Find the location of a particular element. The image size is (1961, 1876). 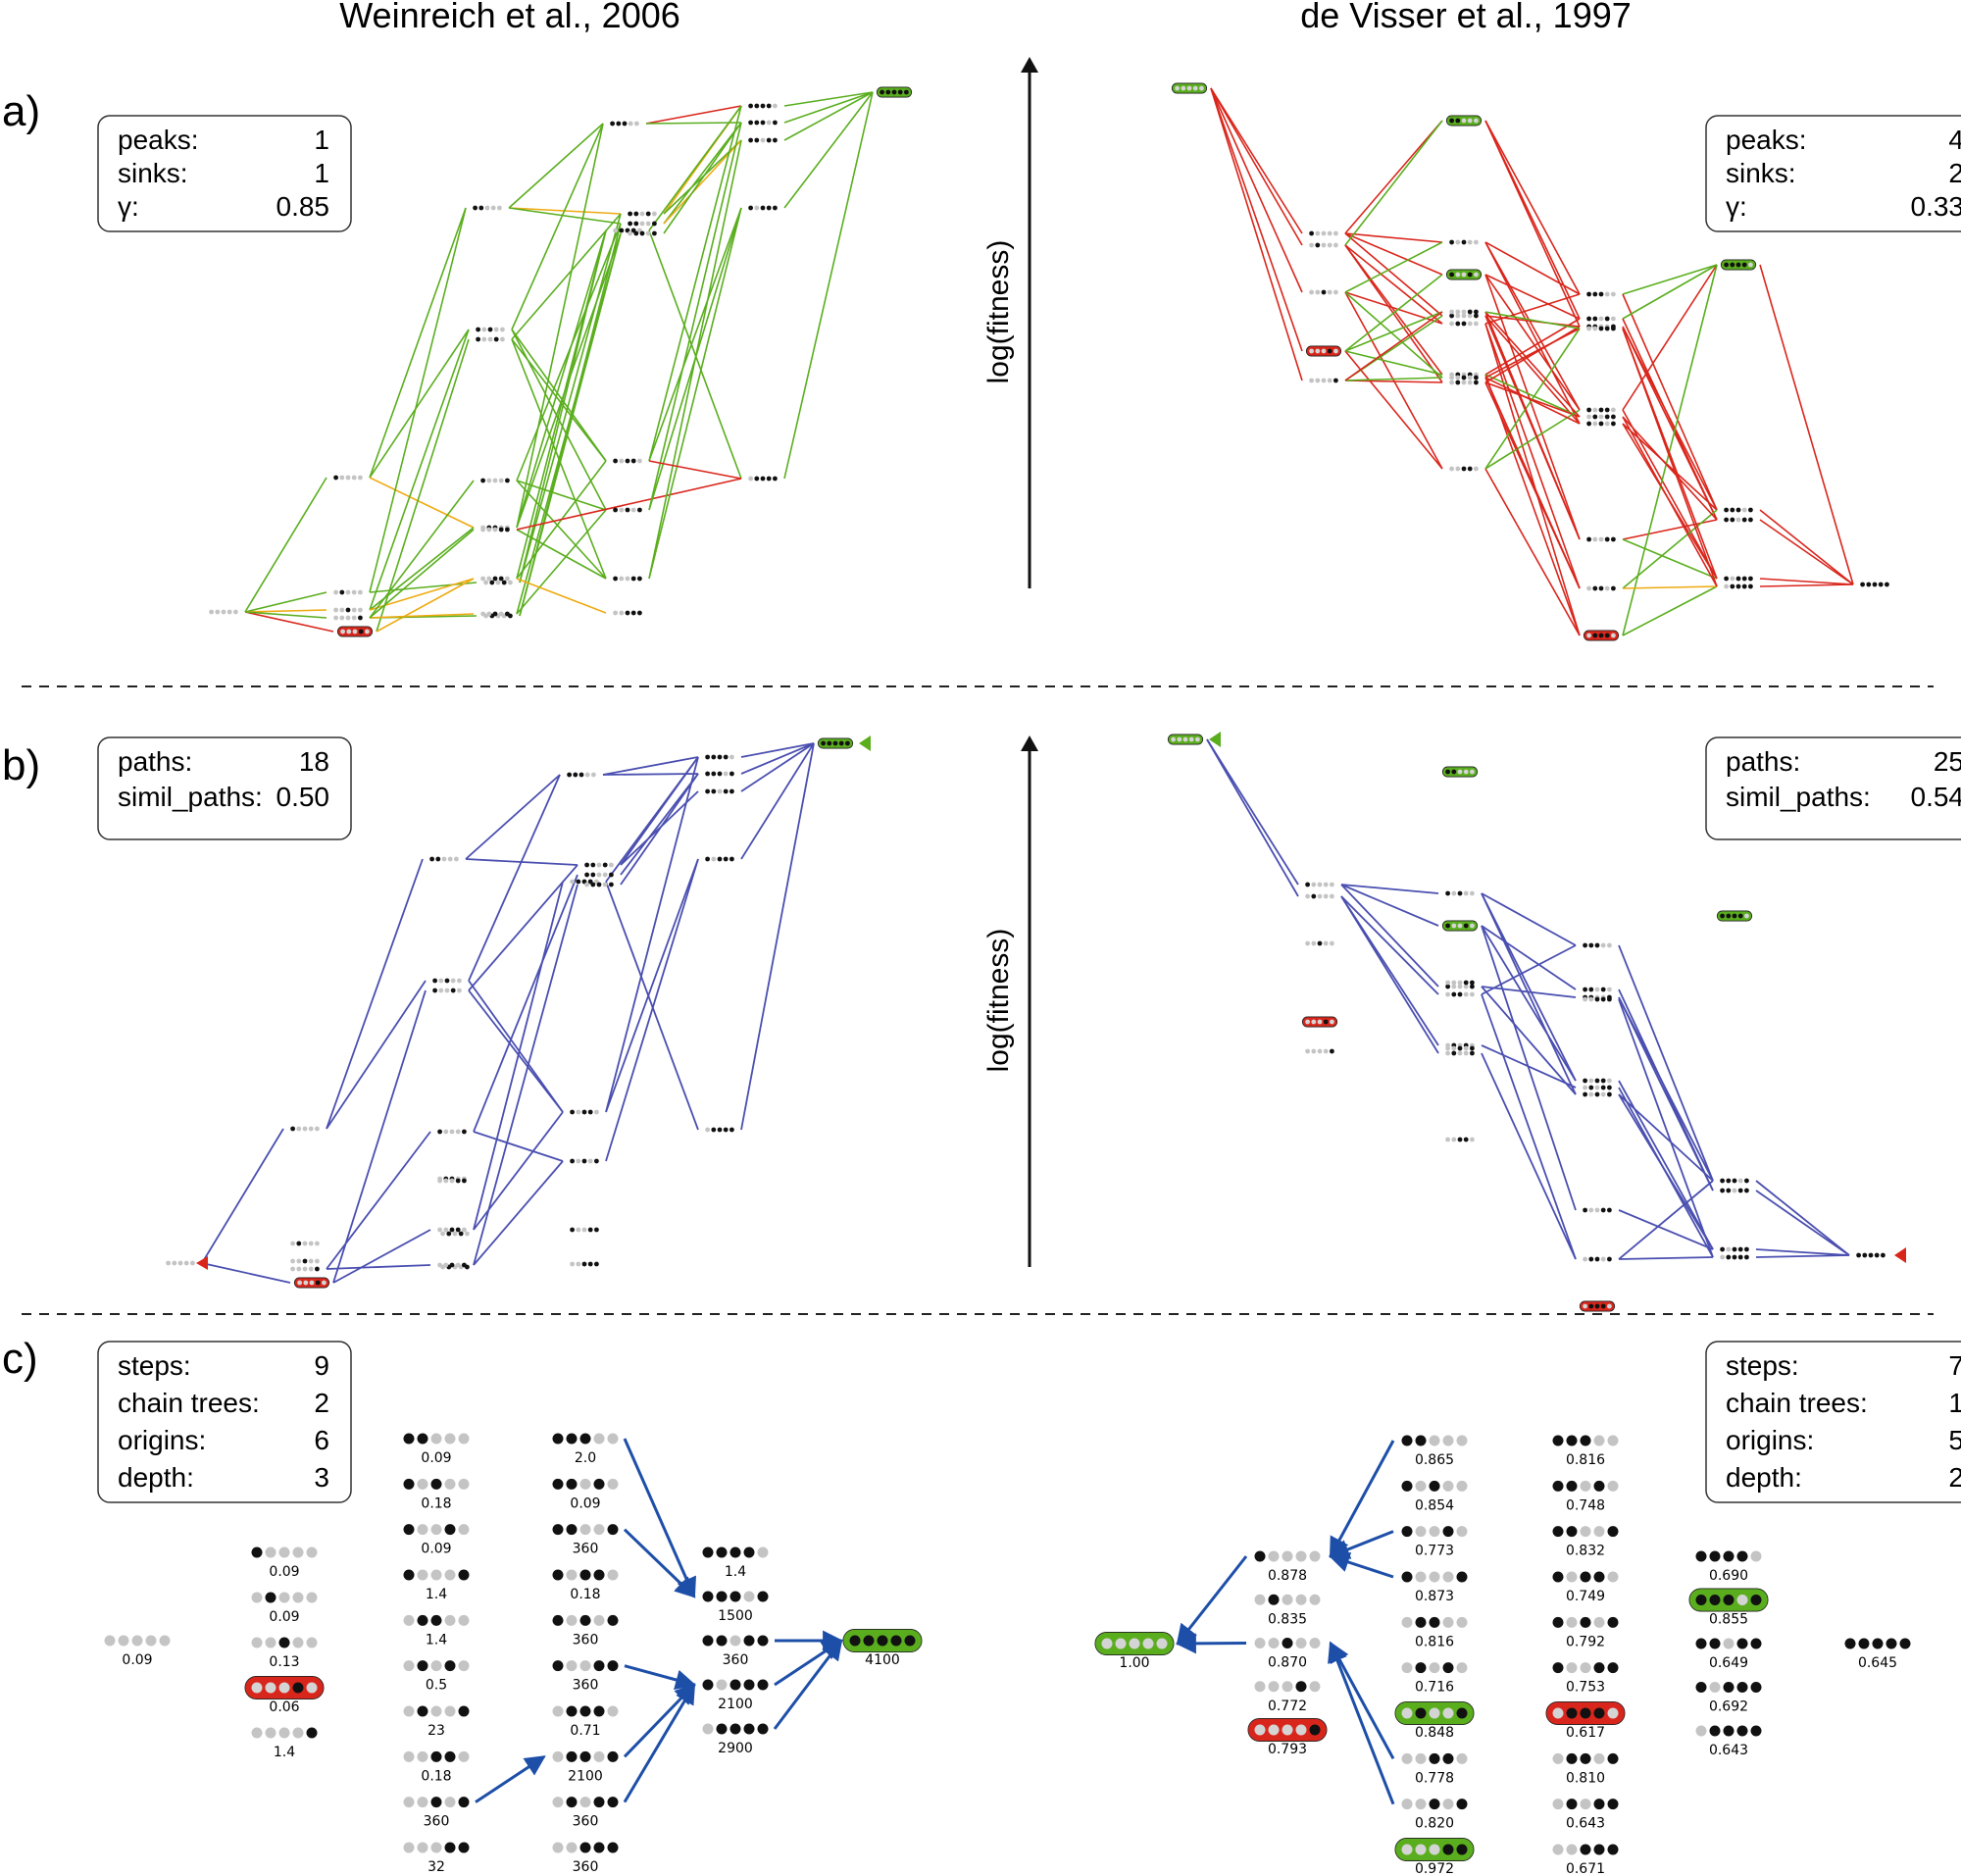

stat-box-c-right: steps: 7 chain trees: 1 origins: 5 depth: 2 is located at coordinates (1833, 1422).